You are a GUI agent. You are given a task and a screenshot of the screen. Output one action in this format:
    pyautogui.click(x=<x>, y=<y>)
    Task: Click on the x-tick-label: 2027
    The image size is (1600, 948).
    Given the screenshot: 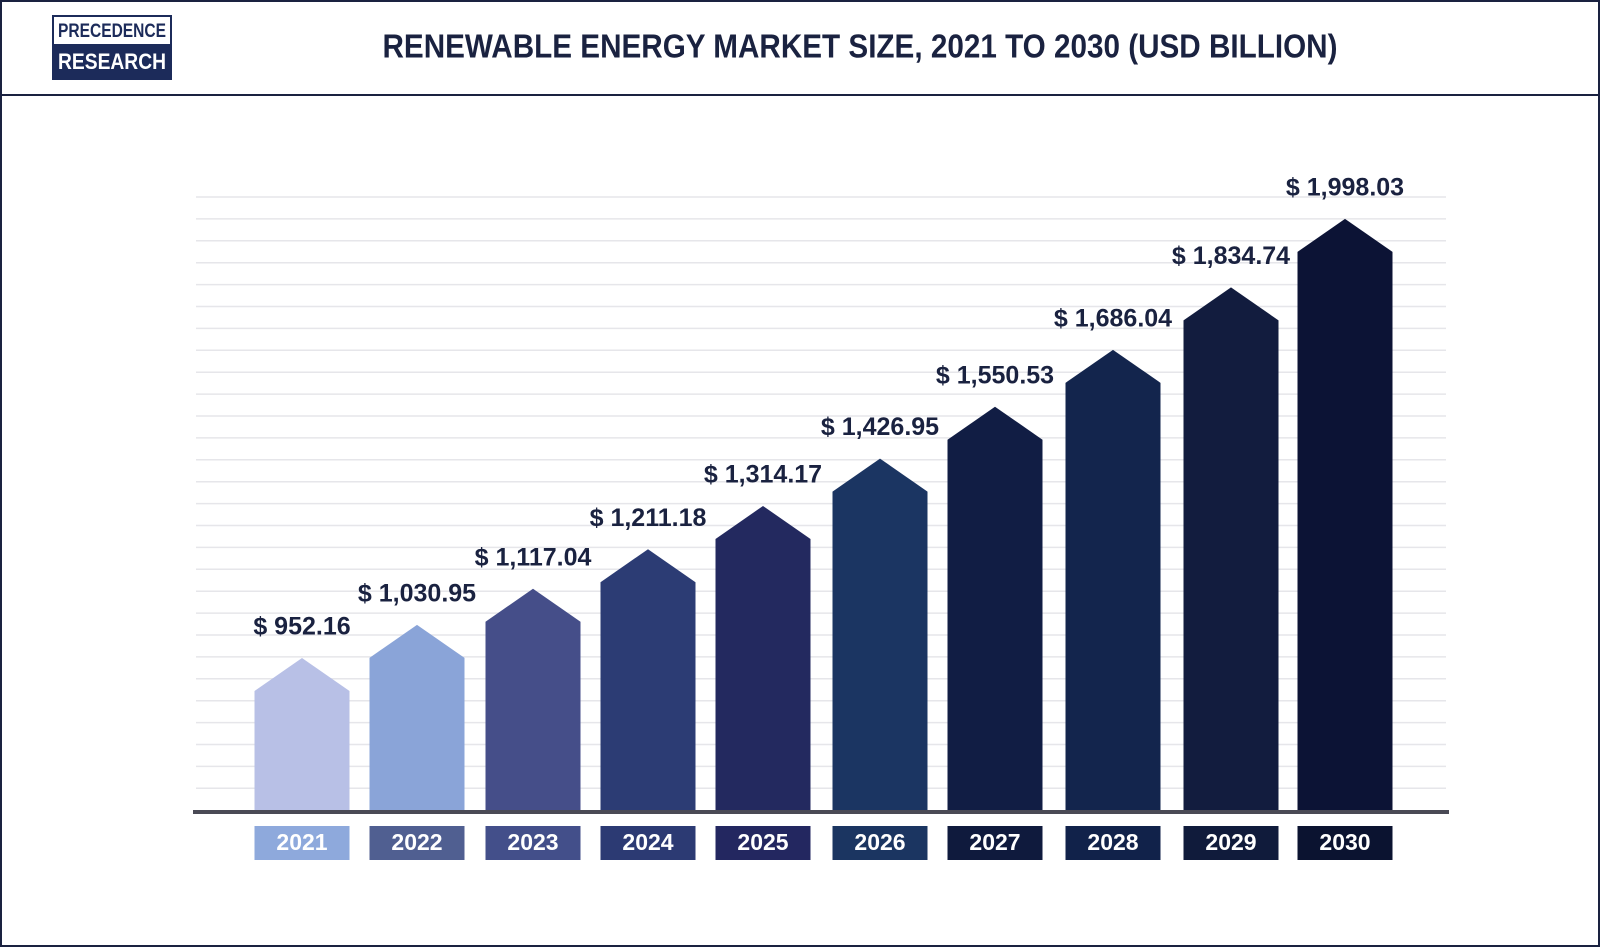 What is the action you would take?
    pyautogui.click(x=994, y=842)
    